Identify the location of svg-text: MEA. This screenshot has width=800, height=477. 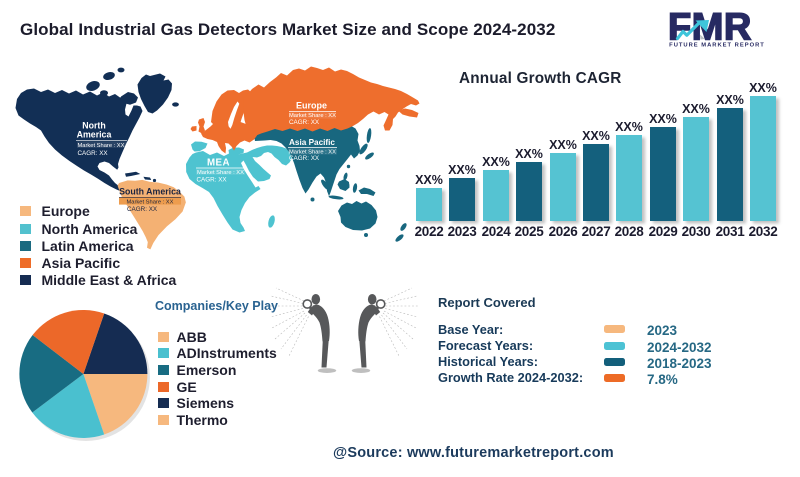
(218, 162).